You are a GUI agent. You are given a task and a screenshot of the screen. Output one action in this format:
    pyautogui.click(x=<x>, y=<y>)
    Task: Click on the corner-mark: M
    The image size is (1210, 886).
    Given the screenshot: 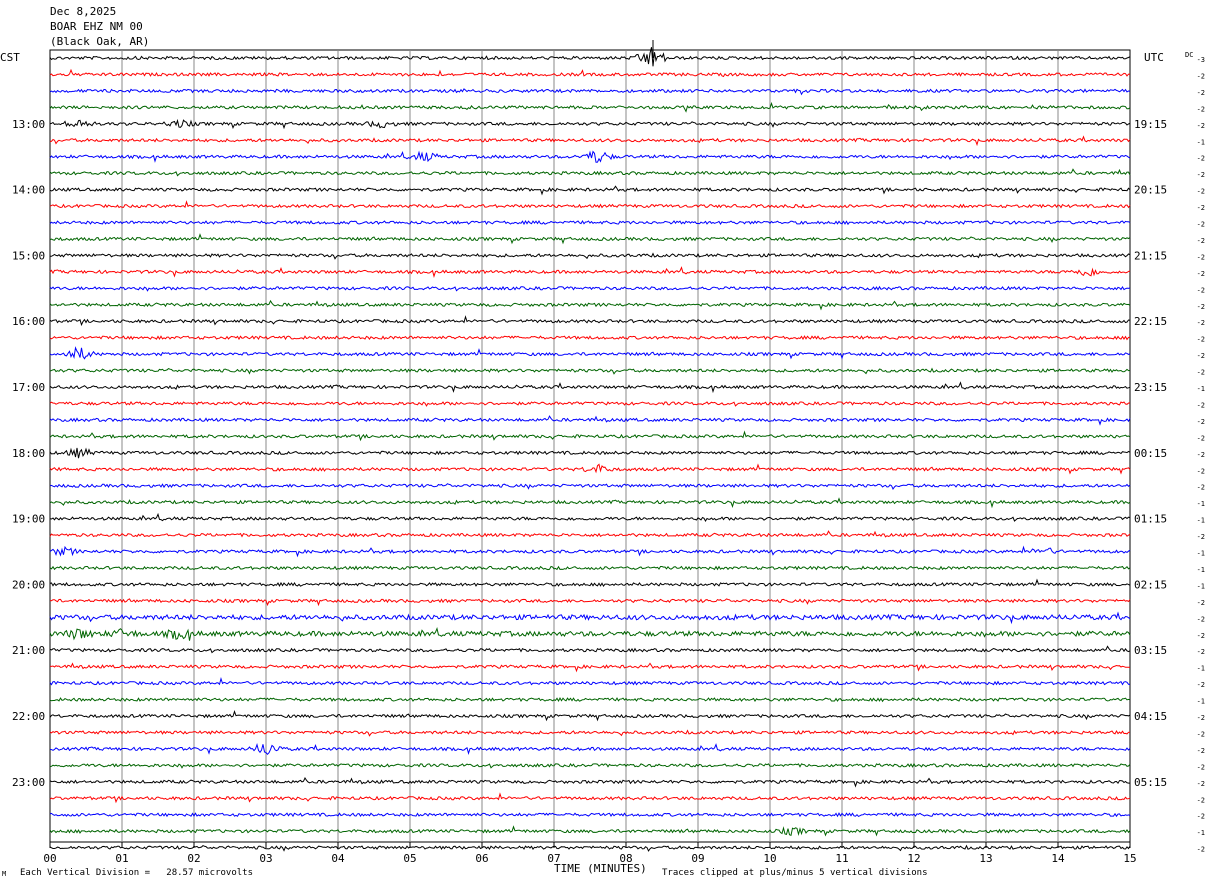 What is the action you would take?
    pyautogui.click(x=4, y=874)
    